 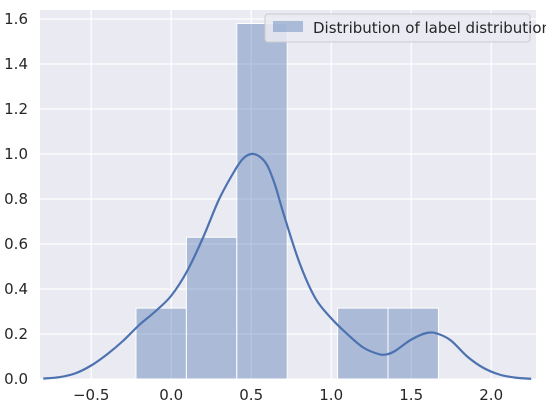 What do you see at coordinates (288, 395) in the screenshot?
I see `x-axis-ticks: −0.5 0.0 0.5 1.0 1.5 2.0` at bounding box center [288, 395].